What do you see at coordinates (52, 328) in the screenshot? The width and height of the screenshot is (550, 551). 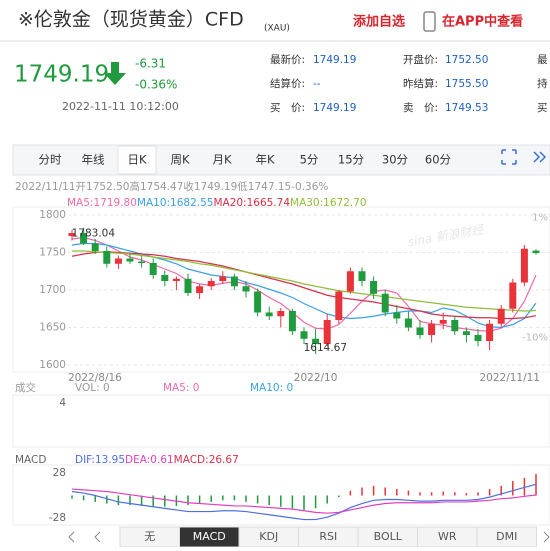 I see `y-tick-label: 1650` at bounding box center [52, 328].